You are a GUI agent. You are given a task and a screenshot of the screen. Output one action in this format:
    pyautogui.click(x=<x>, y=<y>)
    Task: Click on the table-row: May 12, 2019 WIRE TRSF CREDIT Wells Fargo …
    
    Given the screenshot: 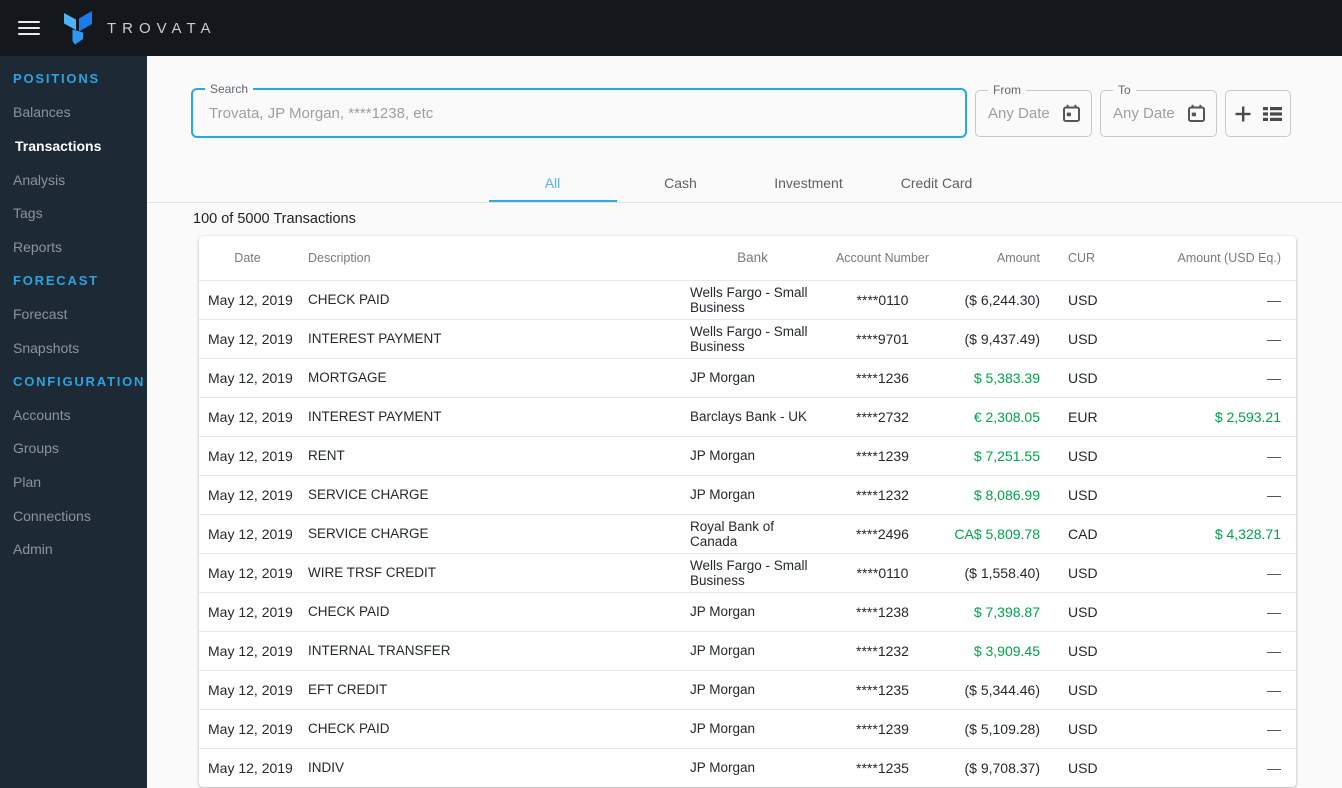 What is the action you would take?
    pyautogui.click(x=747, y=572)
    